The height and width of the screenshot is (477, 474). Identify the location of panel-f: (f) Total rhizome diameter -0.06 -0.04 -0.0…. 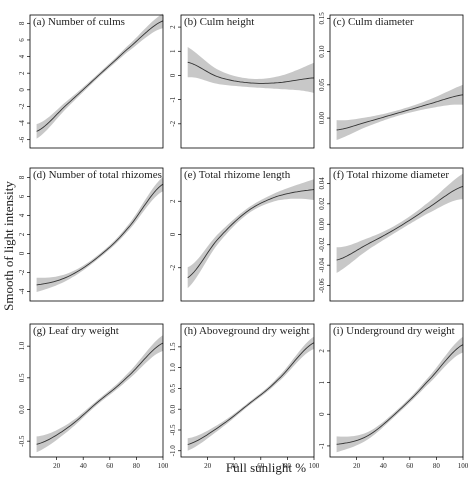
(391, 234).